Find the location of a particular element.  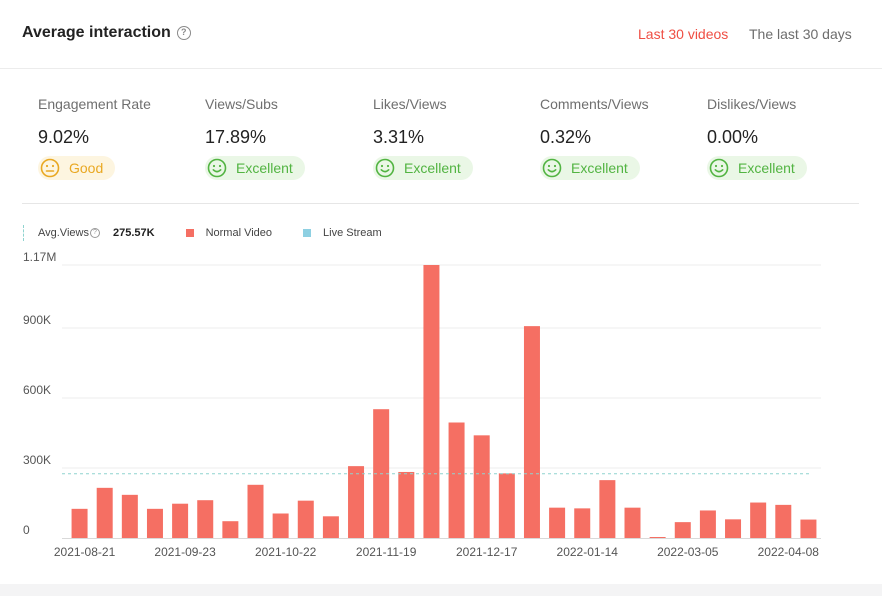

help-icon: ? is located at coordinates (183, 33).